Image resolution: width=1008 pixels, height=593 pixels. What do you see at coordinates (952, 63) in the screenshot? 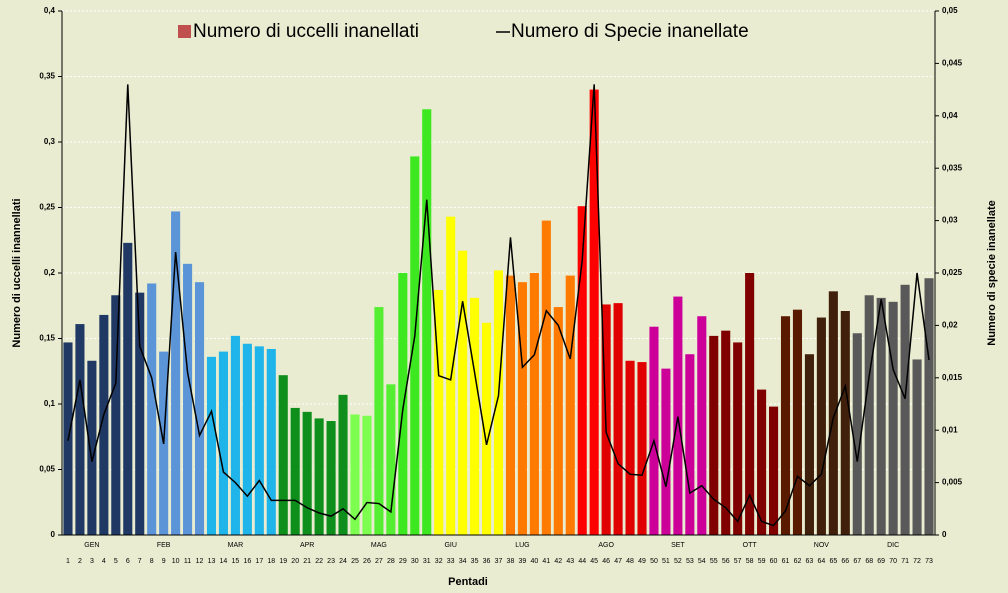
I see `y2-tick-label: 0,045` at bounding box center [952, 63].